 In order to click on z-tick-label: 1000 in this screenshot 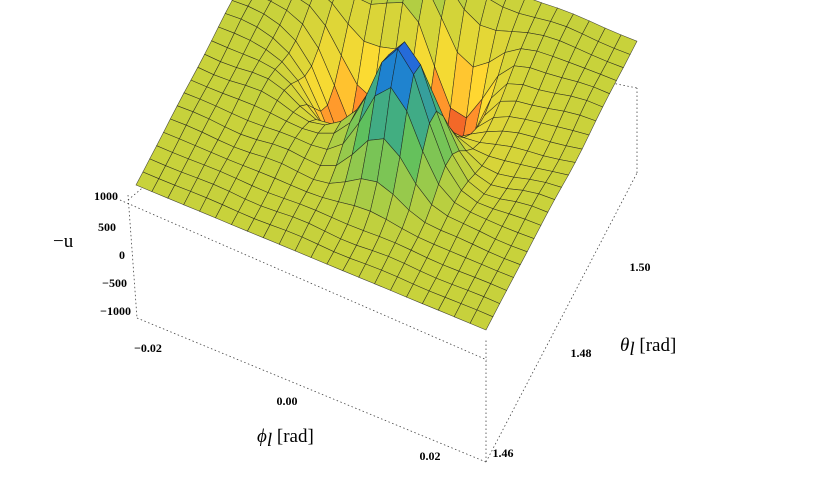, I will do `click(106, 196)`.